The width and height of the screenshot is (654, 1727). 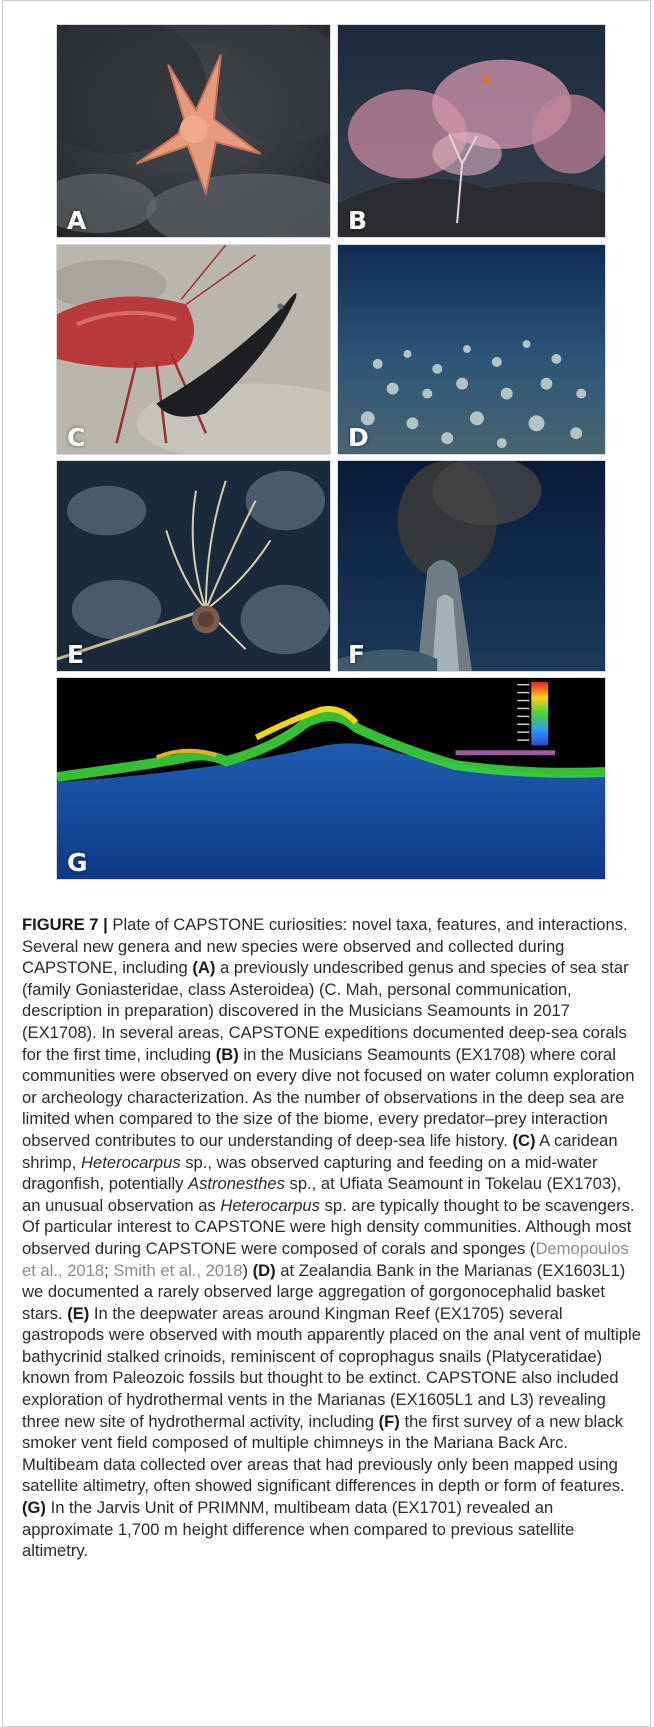 I want to click on panel-label: E, so click(x=76, y=654).